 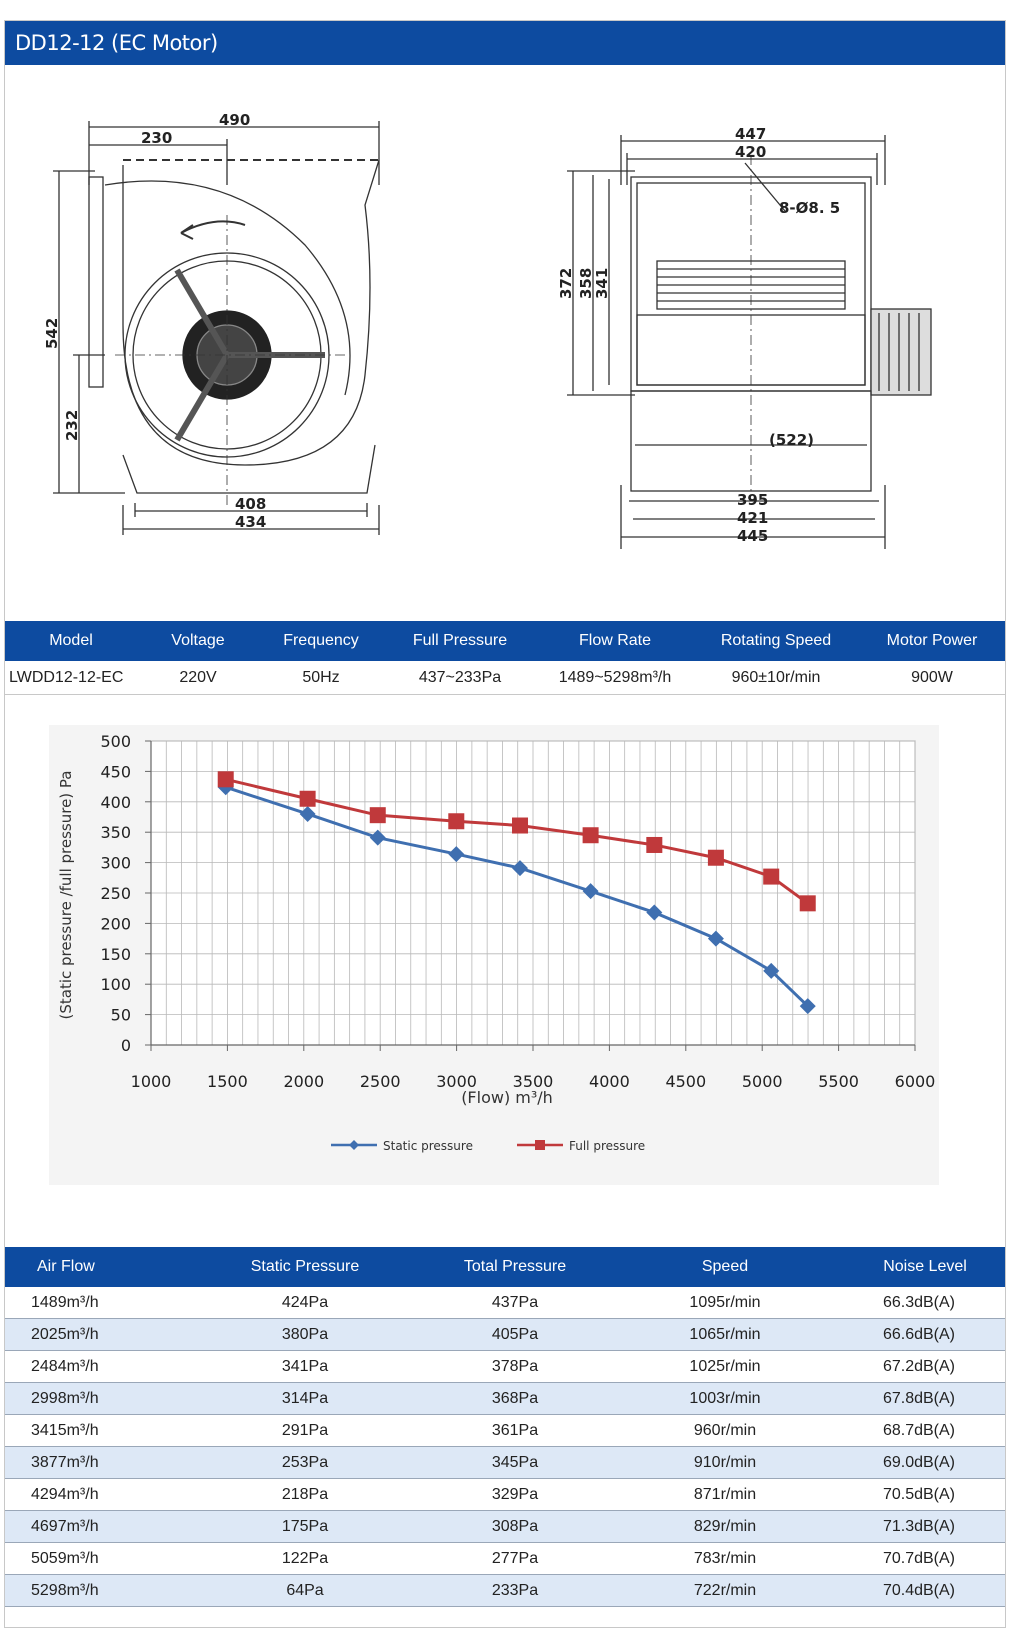 What do you see at coordinates (515, 1366) in the screenshot?
I see `total-pressure-cell: 378Pa` at bounding box center [515, 1366].